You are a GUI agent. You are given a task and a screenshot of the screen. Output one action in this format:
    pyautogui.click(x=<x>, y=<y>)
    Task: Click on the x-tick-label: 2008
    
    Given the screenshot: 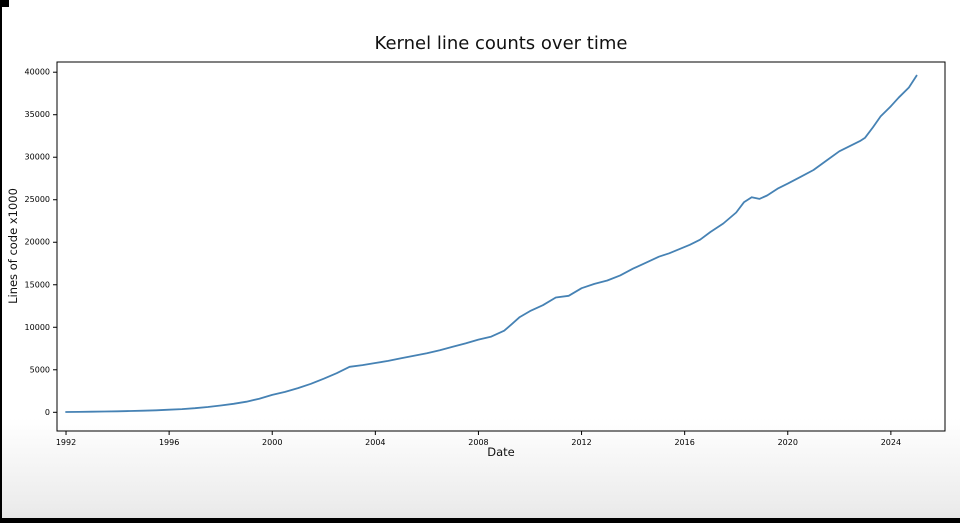 What is the action you would take?
    pyautogui.click(x=478, y=442)
    